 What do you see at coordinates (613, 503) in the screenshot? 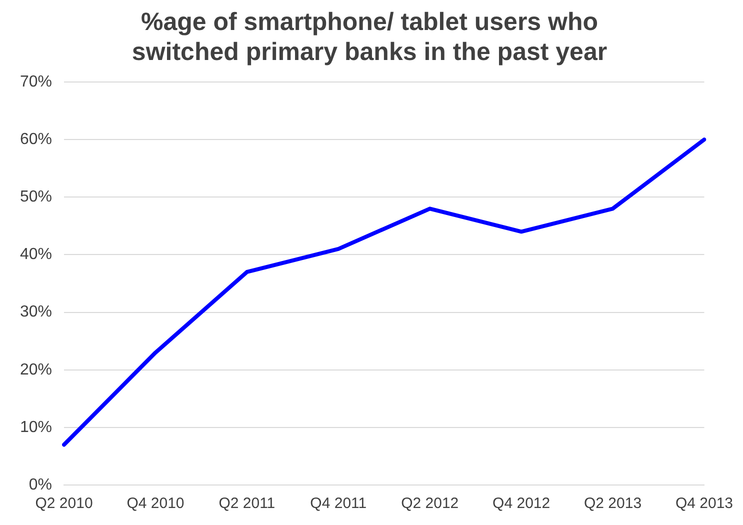
I see `x-tick-label: Q2 2013` at bounding box center [613, 503].